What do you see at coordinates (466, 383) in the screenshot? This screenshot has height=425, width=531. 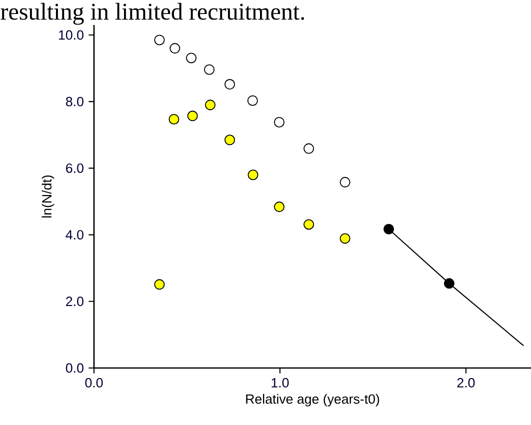 I see `x-tick-label: 2.0` at bounding box center [466, 383].